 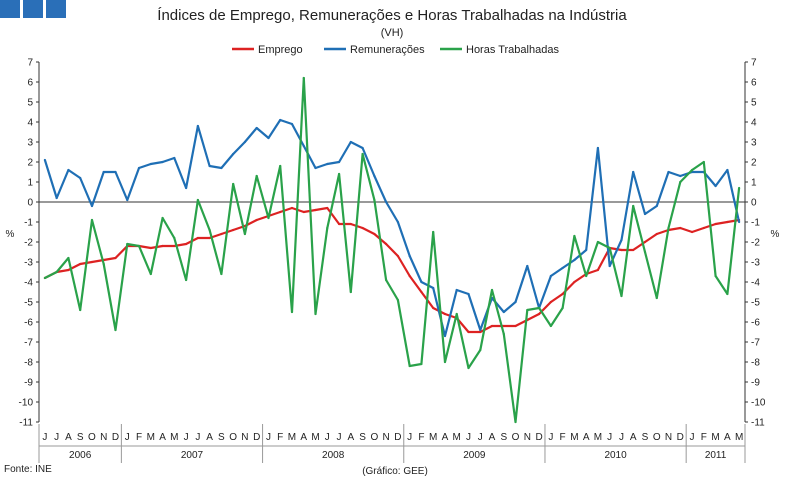 I want to click on x-tick-label-year: 2006, so click(x=80, y=455).